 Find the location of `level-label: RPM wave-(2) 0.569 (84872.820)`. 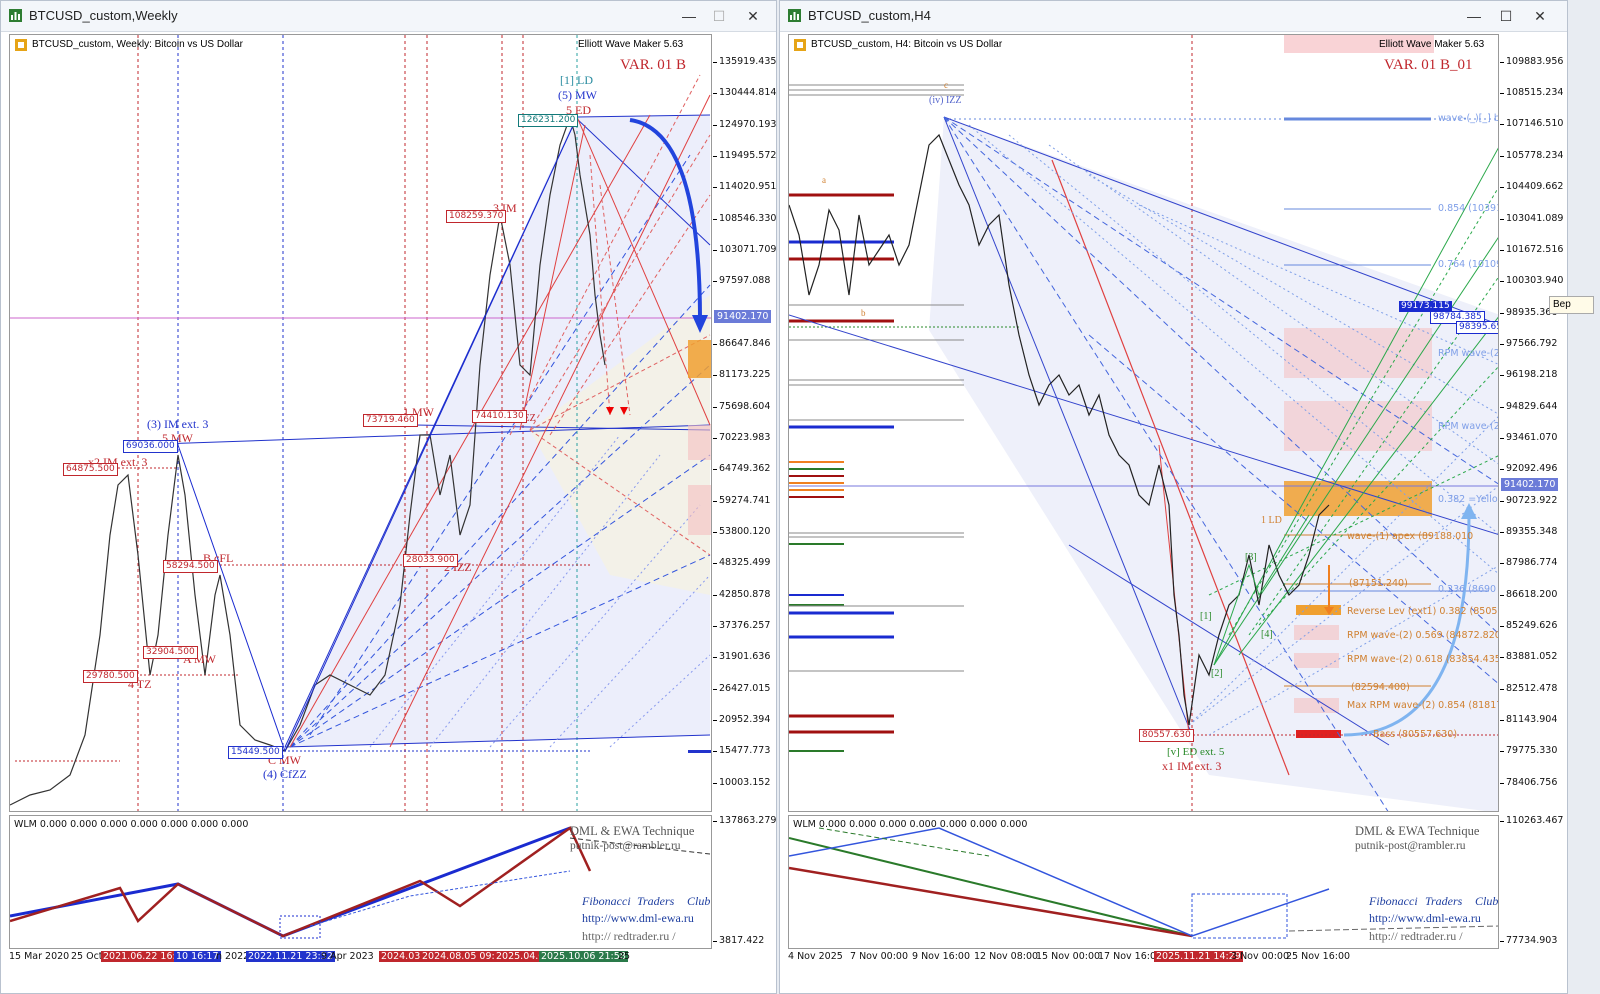

level-label: RPM wave-(2) 0.569 (84872.820) is located at coordinates (1423, 635).